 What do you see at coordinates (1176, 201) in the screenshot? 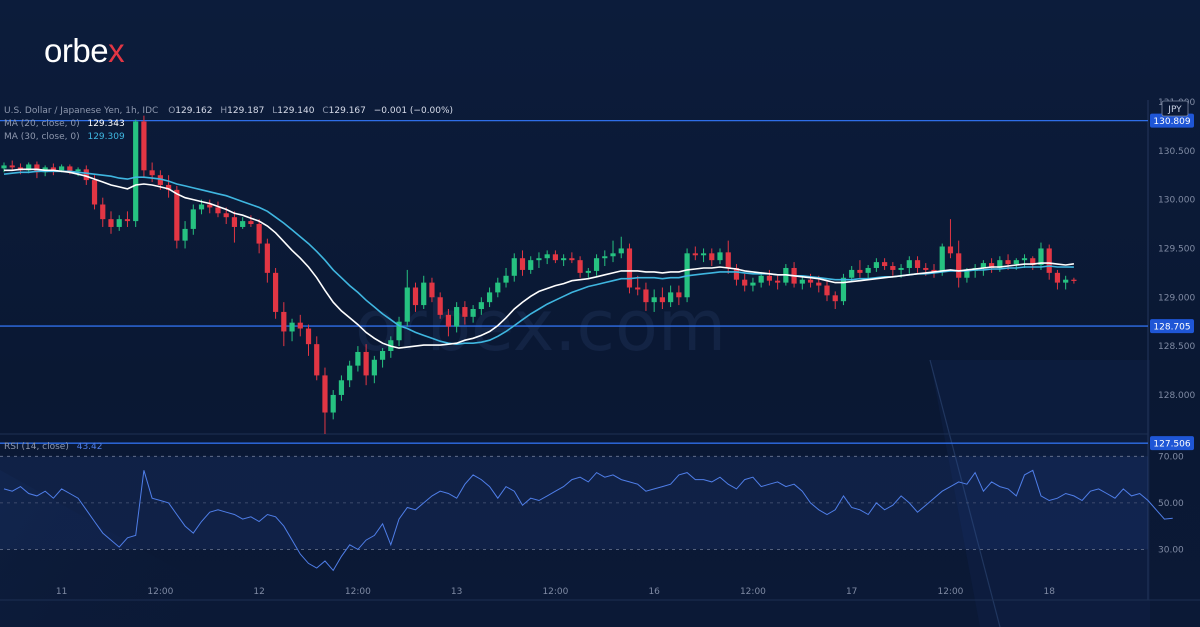
I see `price-tick-label: 130.000` at bounding box center [1176, 201].